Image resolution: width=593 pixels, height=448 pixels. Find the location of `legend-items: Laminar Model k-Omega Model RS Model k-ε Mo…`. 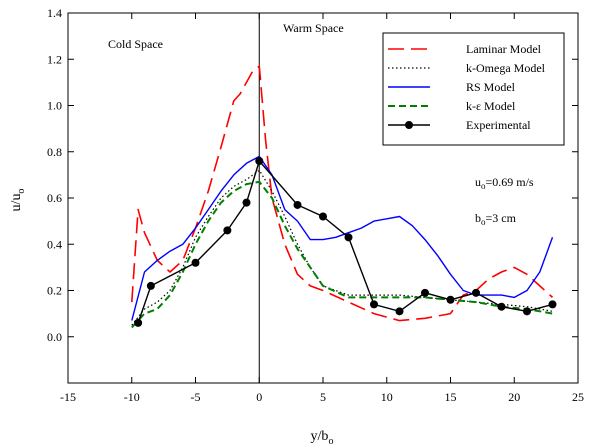

legend-items: Laminar Model k-Omega Model RS Model k-ε Mo… is located at coordinates (467, 87).